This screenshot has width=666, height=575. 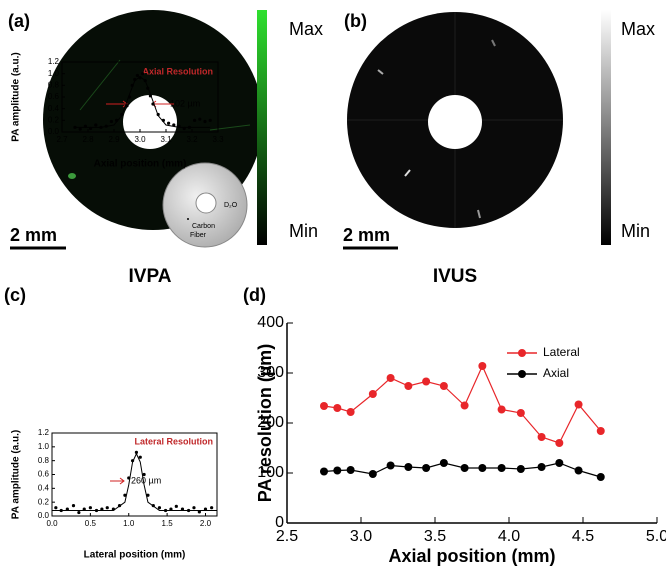 What do you see at coordinates (203, 226) in the screenshot?
I see `inset-target: Carbon` at bounding box center [203, 226].